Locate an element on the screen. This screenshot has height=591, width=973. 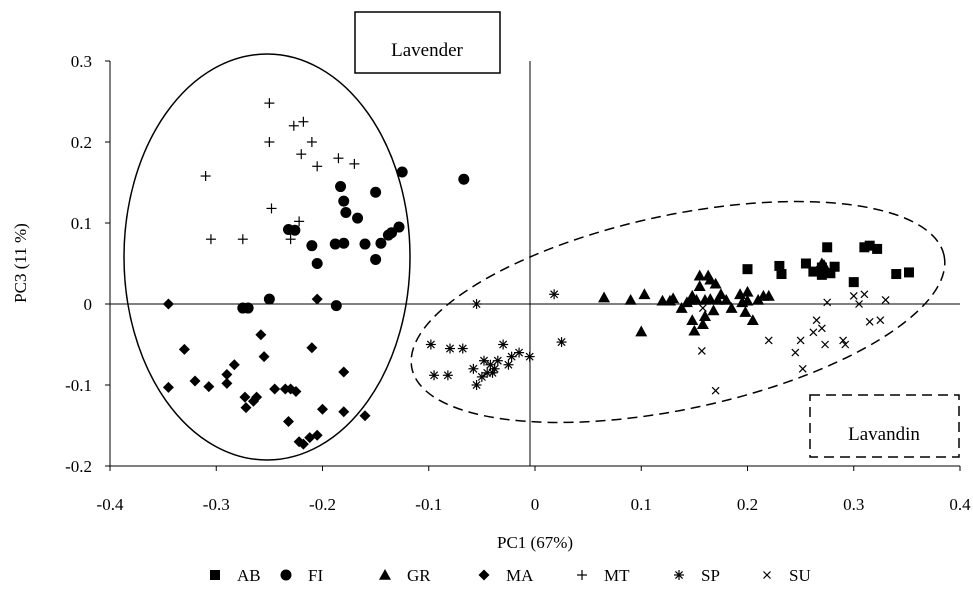
series-mt is located at coordinates (280, 171).